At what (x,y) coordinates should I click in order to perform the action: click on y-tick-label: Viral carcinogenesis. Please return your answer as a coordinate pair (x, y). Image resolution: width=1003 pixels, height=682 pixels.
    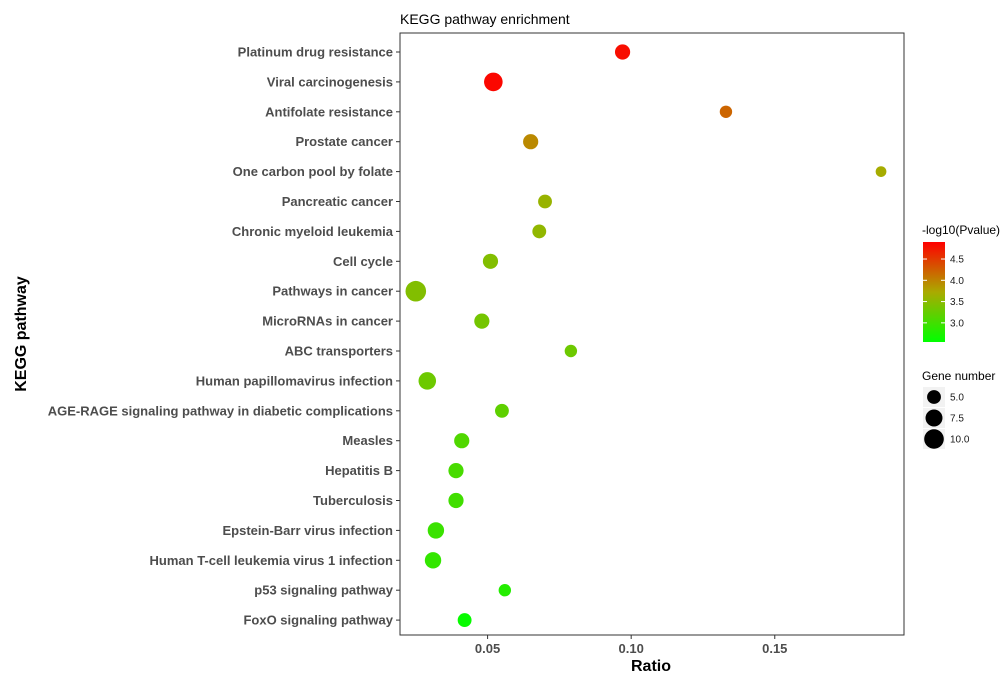
    Looking at the image, I should click on (330, 81).